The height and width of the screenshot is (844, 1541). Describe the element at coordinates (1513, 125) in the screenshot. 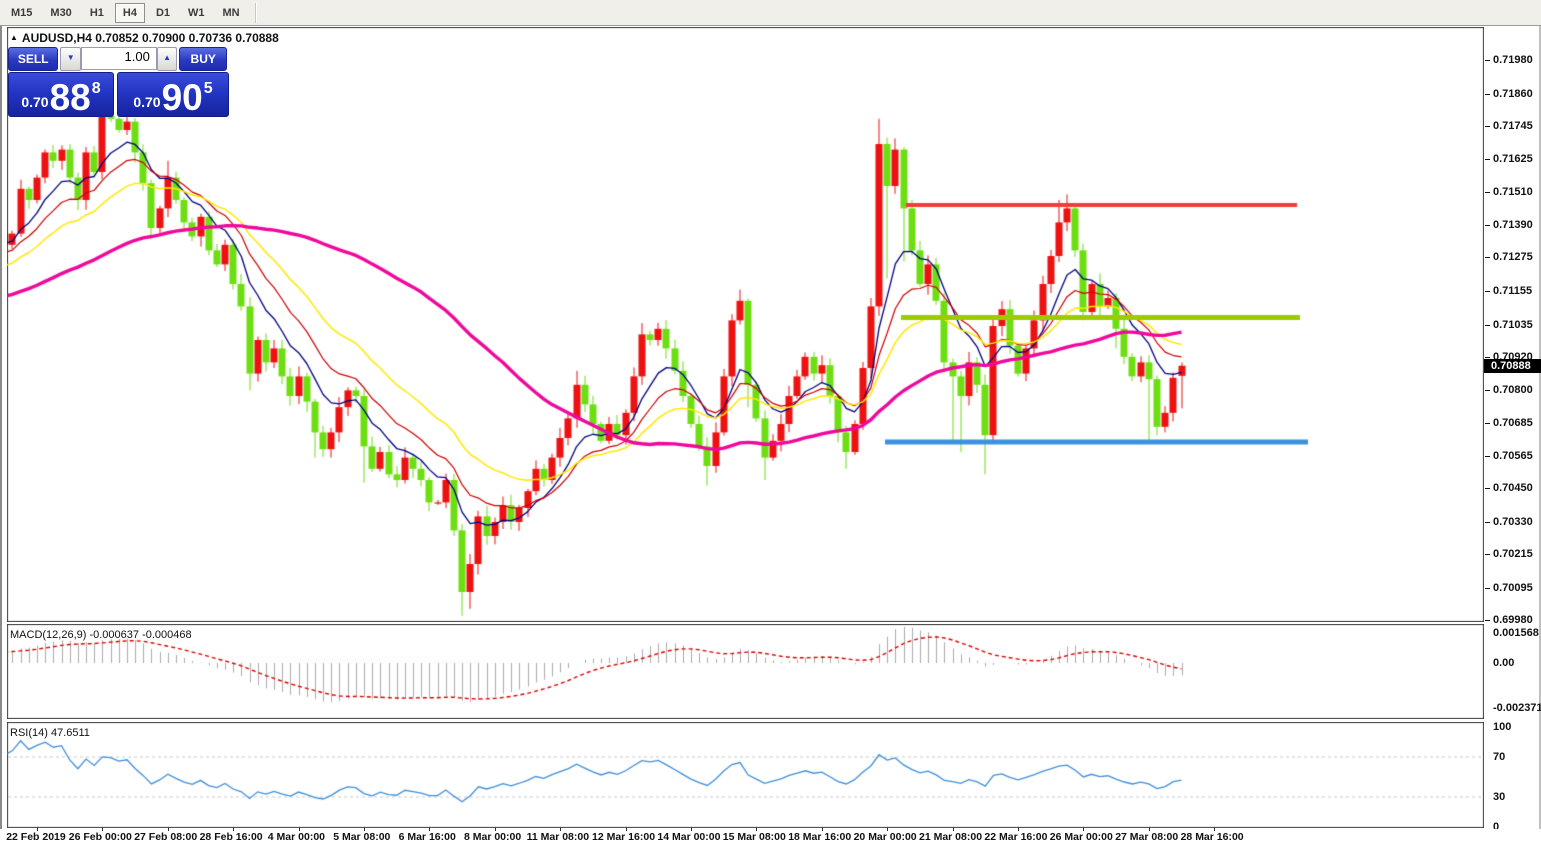

I see `price-axis-label: 0.71745` at that location.